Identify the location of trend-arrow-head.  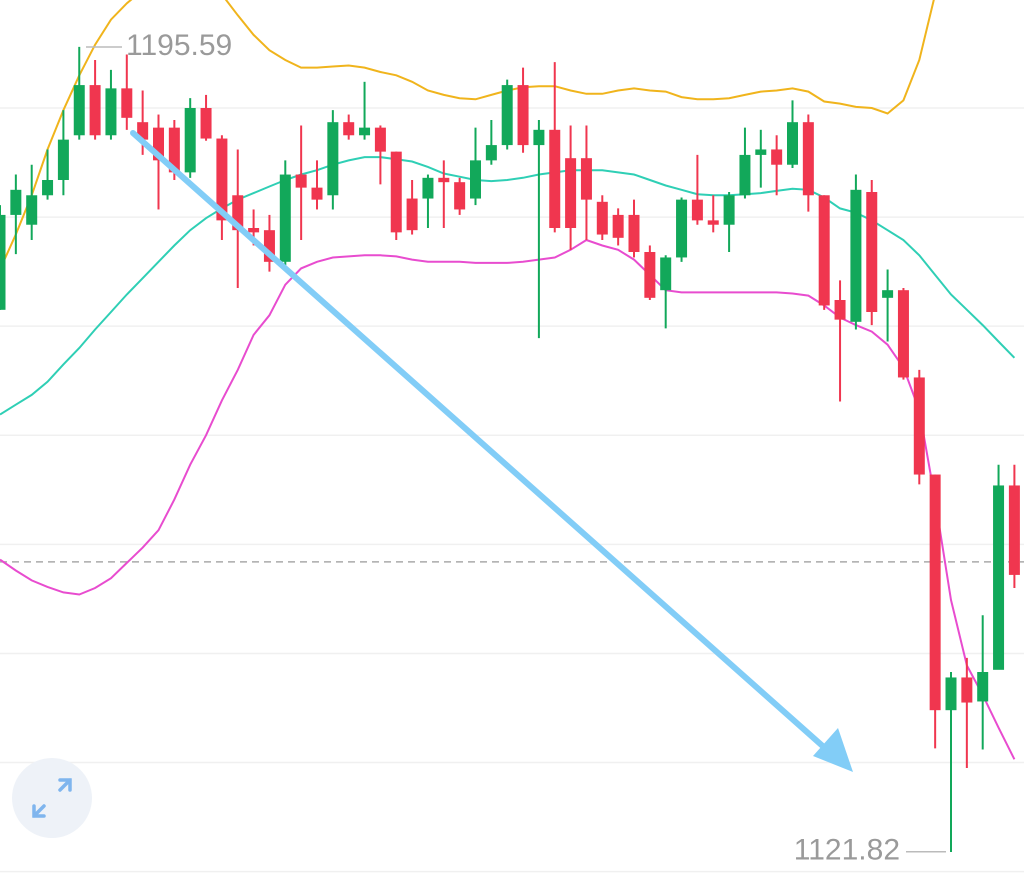
(833, 750).